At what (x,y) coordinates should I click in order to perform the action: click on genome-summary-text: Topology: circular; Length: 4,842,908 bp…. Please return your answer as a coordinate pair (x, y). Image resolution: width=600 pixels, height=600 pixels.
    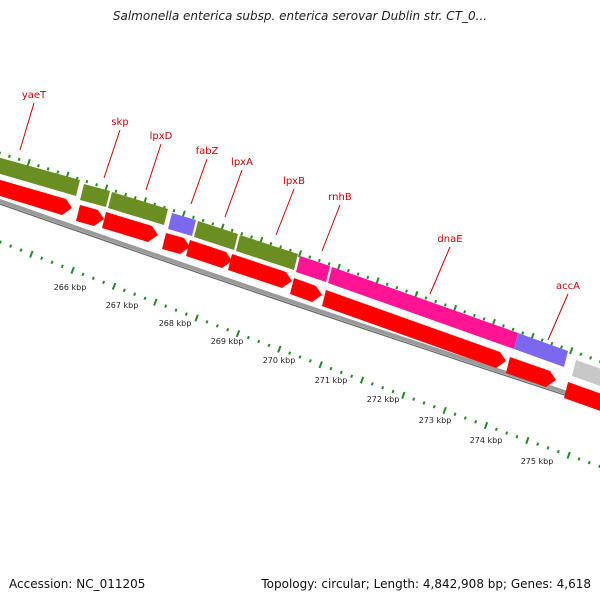
    Looking at the image, I should click on (426, 584).